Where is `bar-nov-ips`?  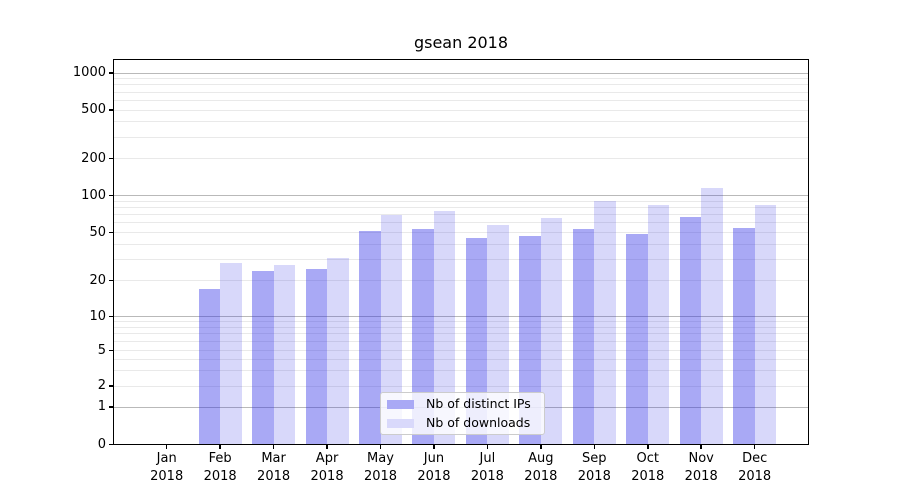
bar-nov-ips is located at coordinates (690, 330).